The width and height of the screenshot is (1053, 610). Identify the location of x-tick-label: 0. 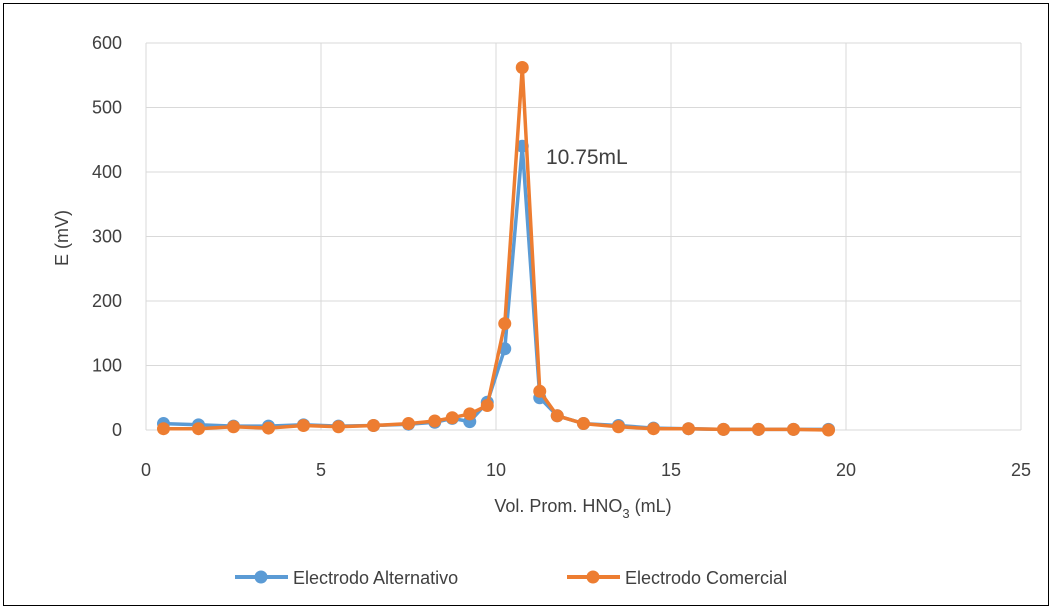
(146, 470).